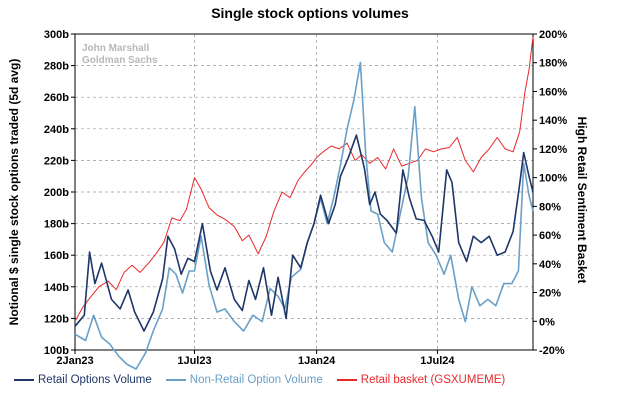  Describe the element at coordinates (547, 322) in the screenshot. I see `right-tick-label: 0%` at that location.